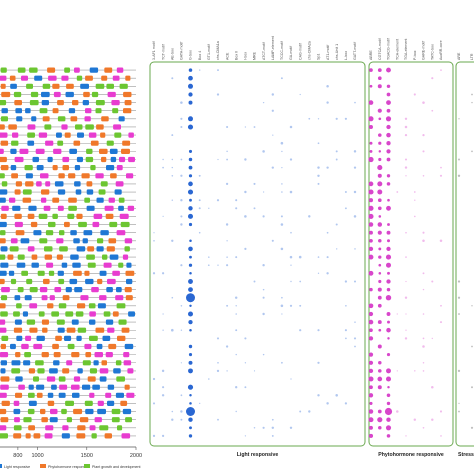 The height and width of the screenshot is (474, 474). I want to click on group-panel, so click(464, 254).